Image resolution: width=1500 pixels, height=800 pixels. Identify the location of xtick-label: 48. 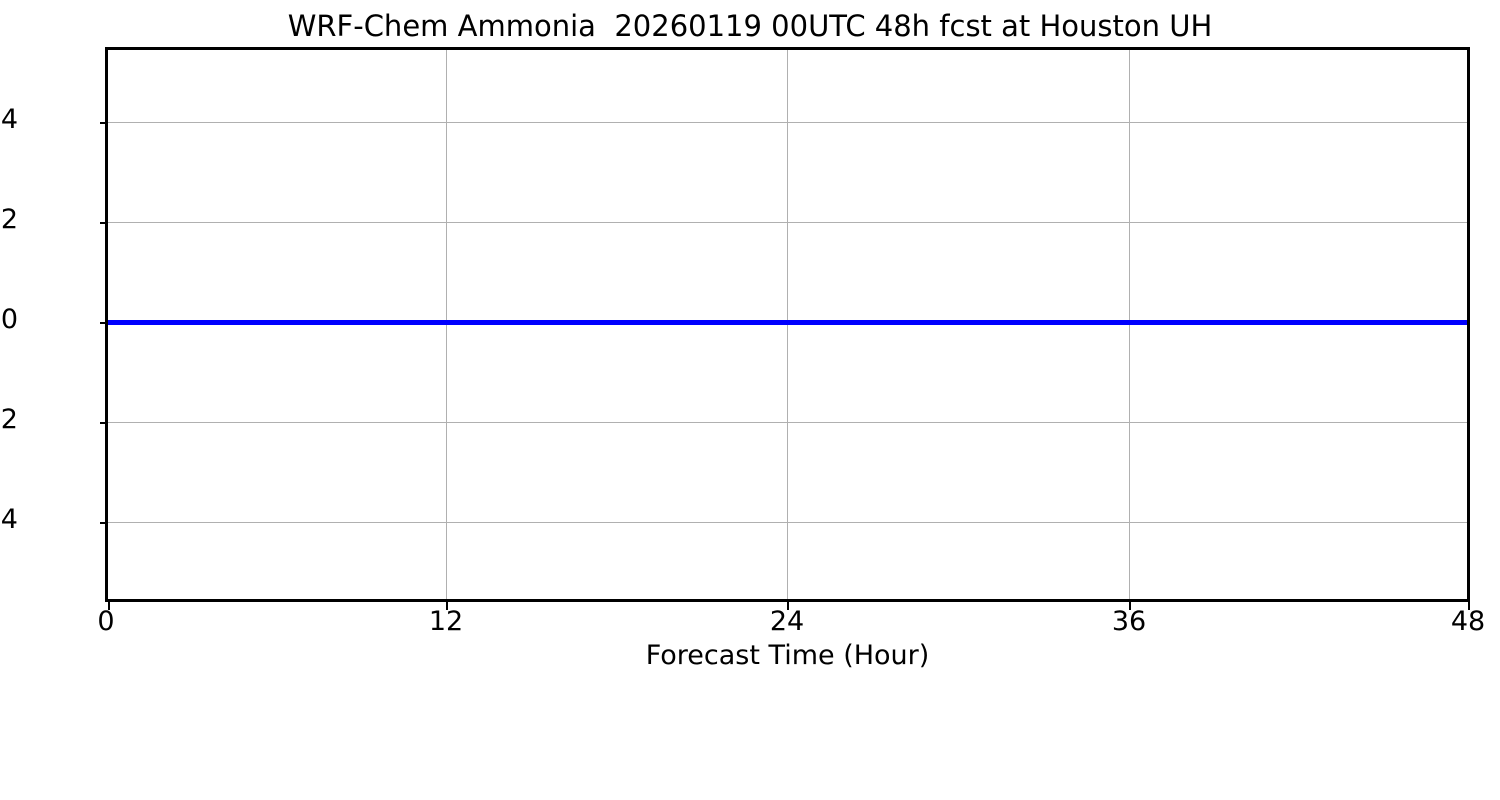
(1468, 621).